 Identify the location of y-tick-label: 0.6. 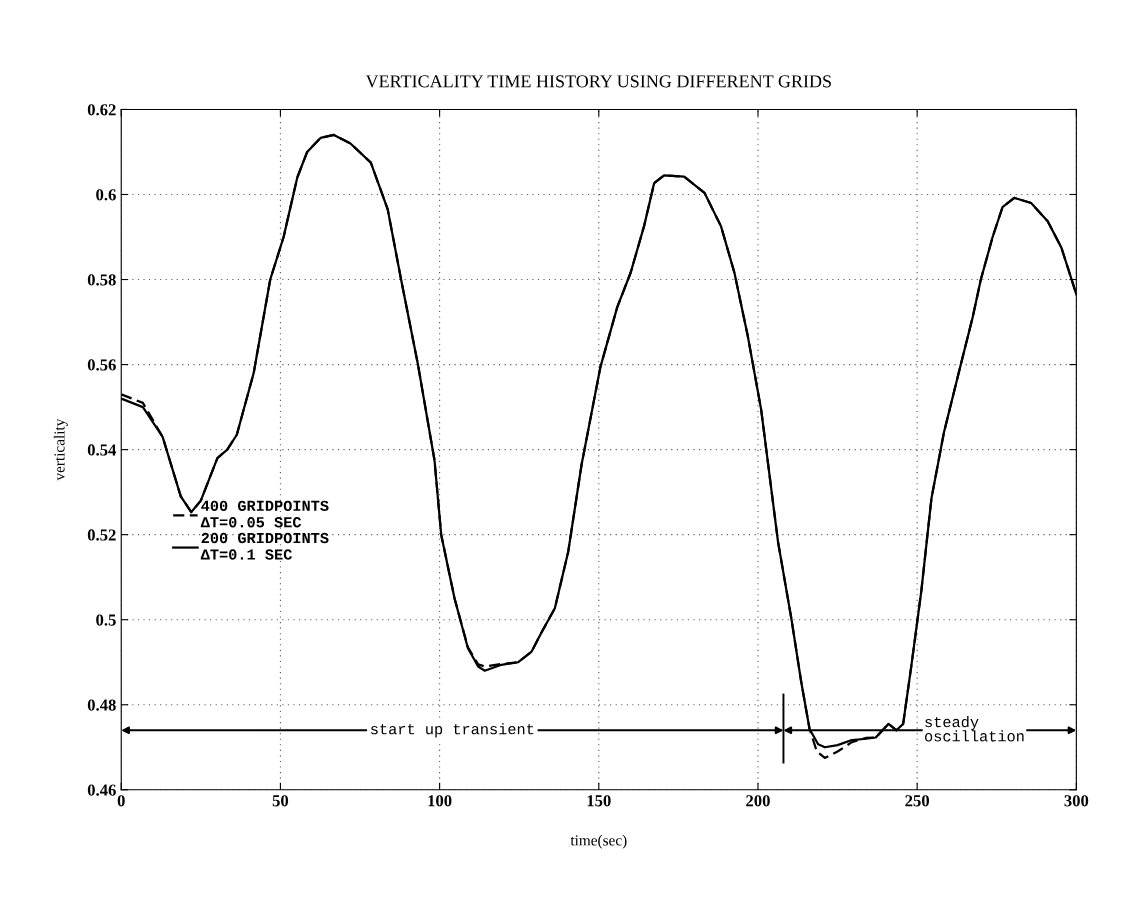
(106, 195).